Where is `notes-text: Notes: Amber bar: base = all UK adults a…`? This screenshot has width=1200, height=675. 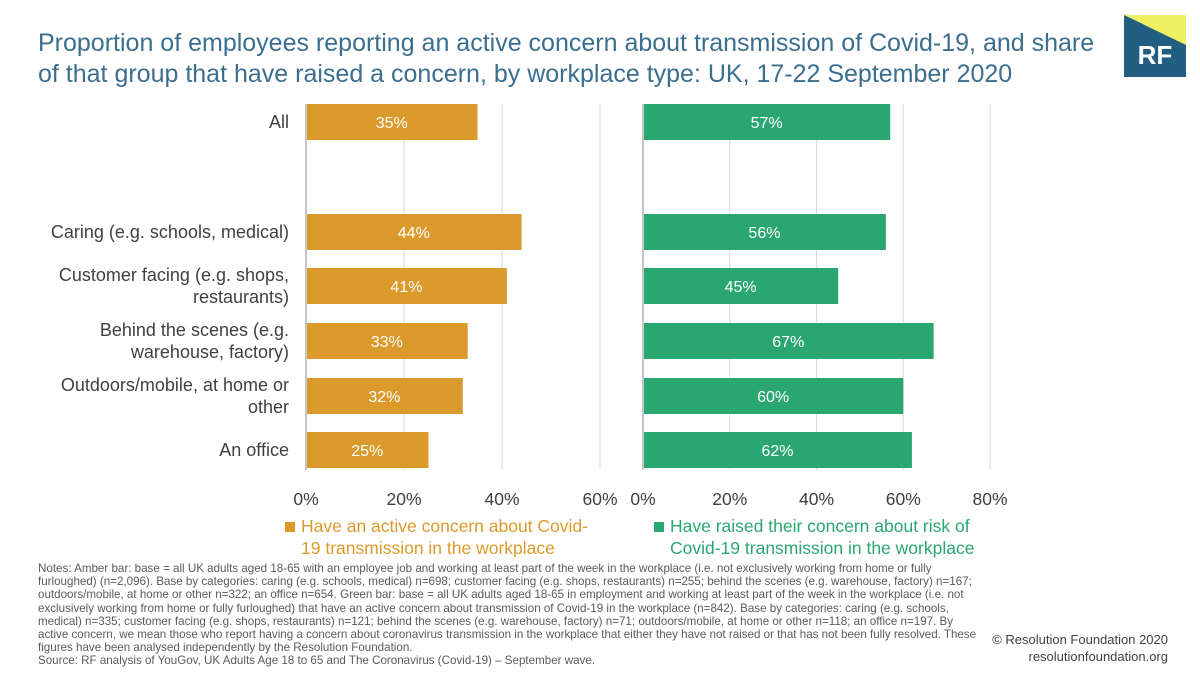
notes-text: Notes: Amber bar: base = all UK adults a… is located at coordinates (507, 608).